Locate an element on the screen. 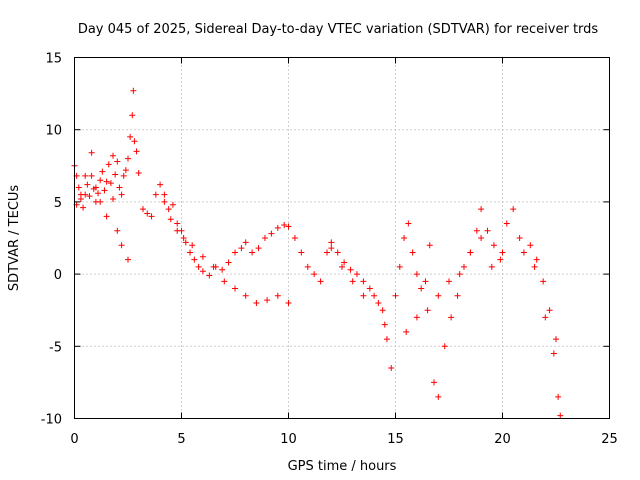  x-tick-label: 20 is located at coordinates (502, 439).